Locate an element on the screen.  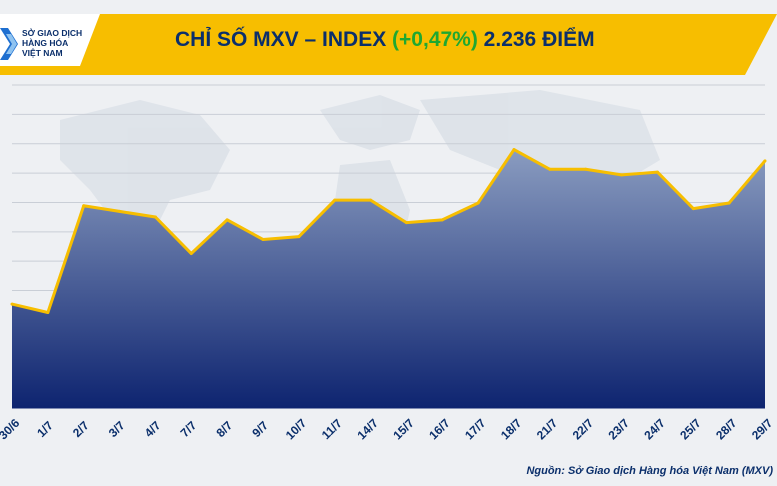
x-tick-label: 18/7 is located at coordinates (511, 429).